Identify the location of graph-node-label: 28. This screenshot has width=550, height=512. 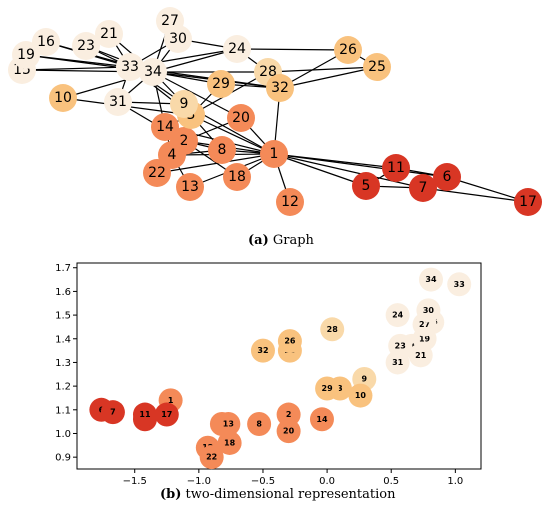
(268, 72).